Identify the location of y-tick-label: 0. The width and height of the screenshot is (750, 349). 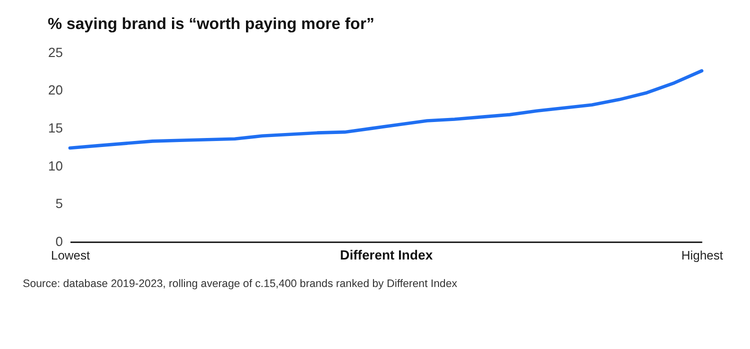
(59, 242).